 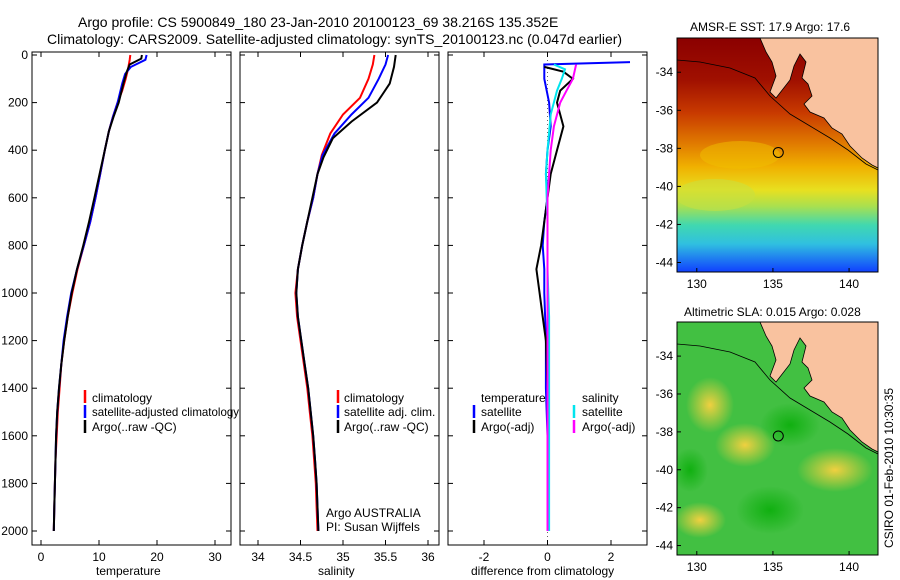 I want to click on y-tick-label: 600, so click(x=18, y=198).